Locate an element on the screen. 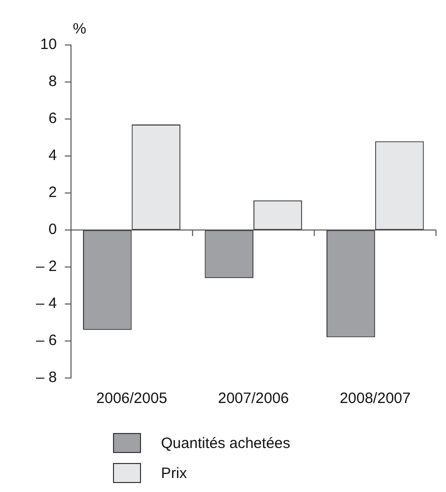 The height and width of the screenshot is (492, 446). y-tick-label: 2 is located at coordinates (52, 193).